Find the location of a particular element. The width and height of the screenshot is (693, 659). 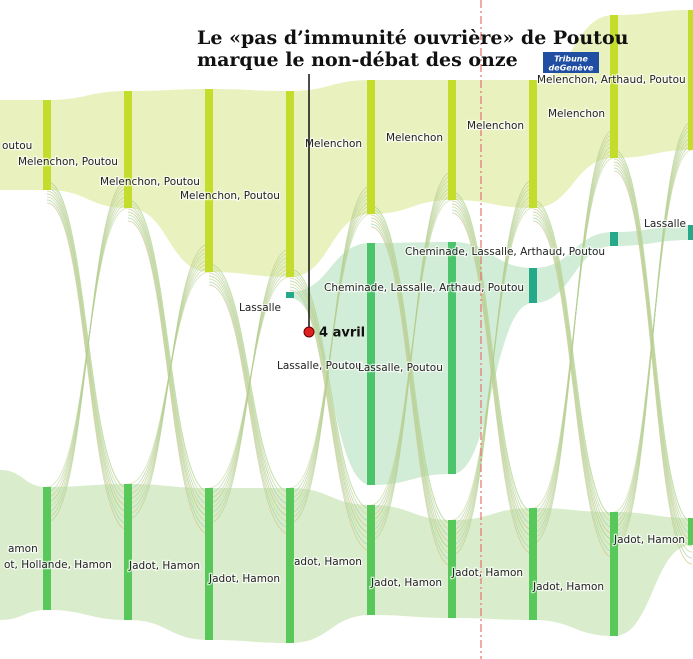

logo is located at coordinates (571, 62).